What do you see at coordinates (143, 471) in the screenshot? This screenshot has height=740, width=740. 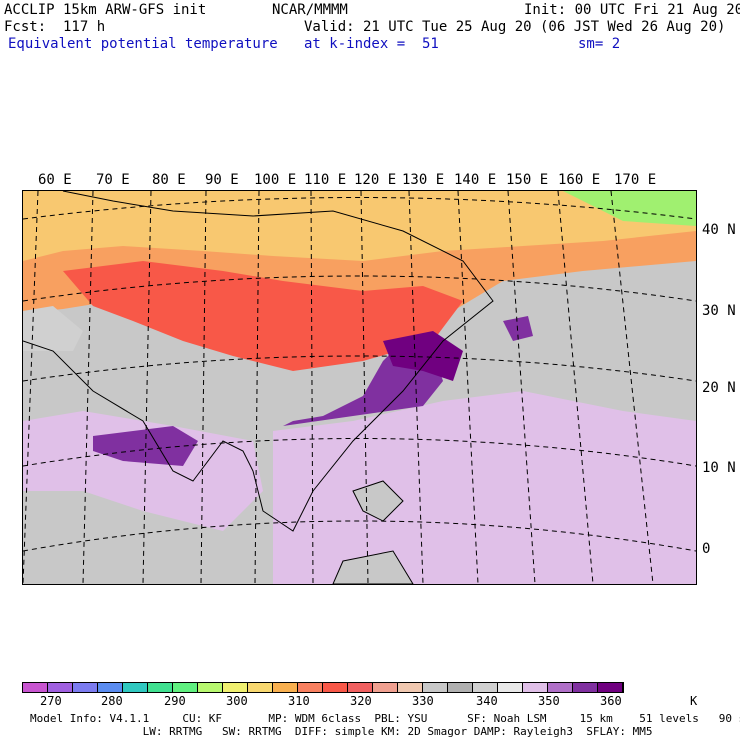 I see `lavender-region` at bounding box center [143, 471].